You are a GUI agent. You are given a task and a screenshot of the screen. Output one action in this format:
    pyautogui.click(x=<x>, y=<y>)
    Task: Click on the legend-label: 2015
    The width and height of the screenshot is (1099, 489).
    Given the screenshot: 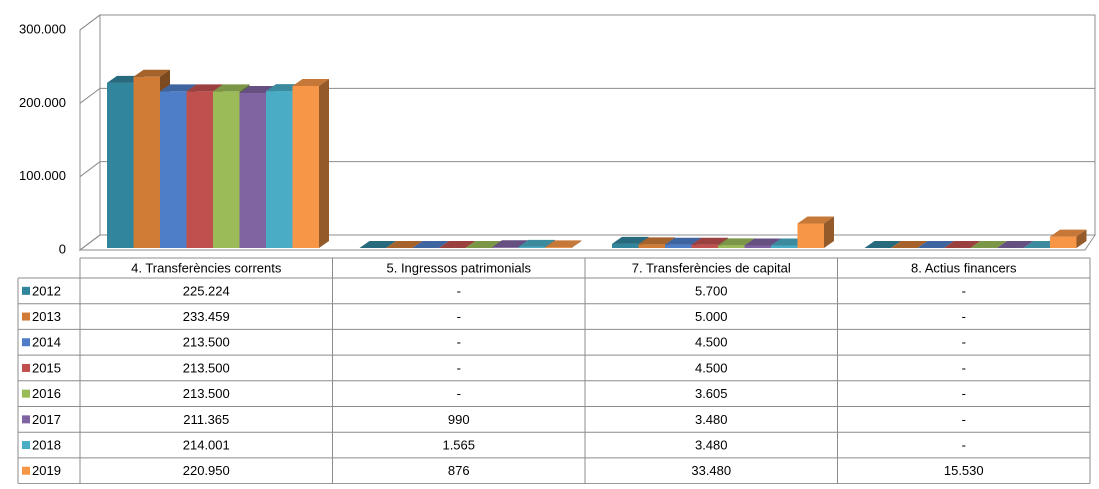 What is the action you would take?
    pyautogui.click(x=46, y=367)
    